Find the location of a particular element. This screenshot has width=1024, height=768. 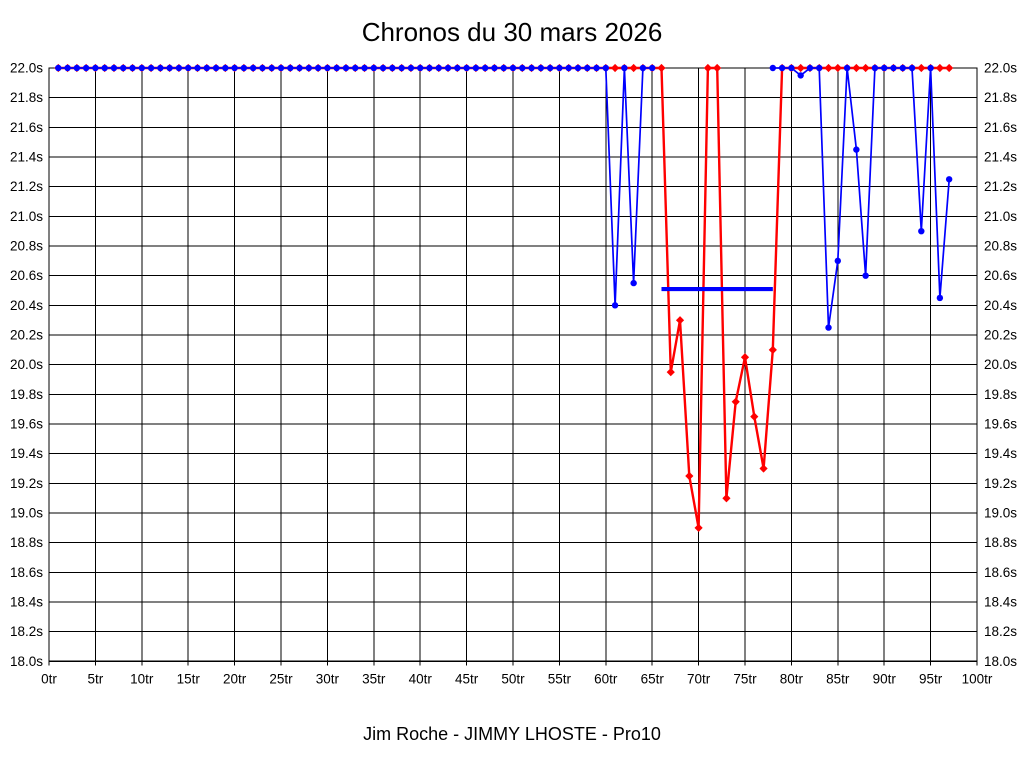

svg-text: 45tr is located at coordinates (467, 678).